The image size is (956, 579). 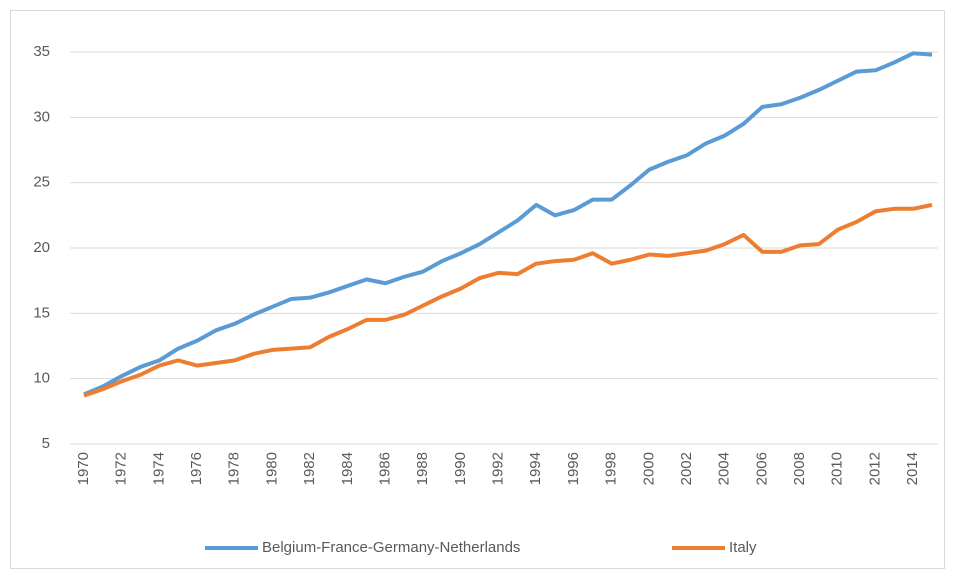 What do you see at coordinates (837, 468) in the screenshot?
I see `x-tick-label: 2010` at bounding box center [837, 468].